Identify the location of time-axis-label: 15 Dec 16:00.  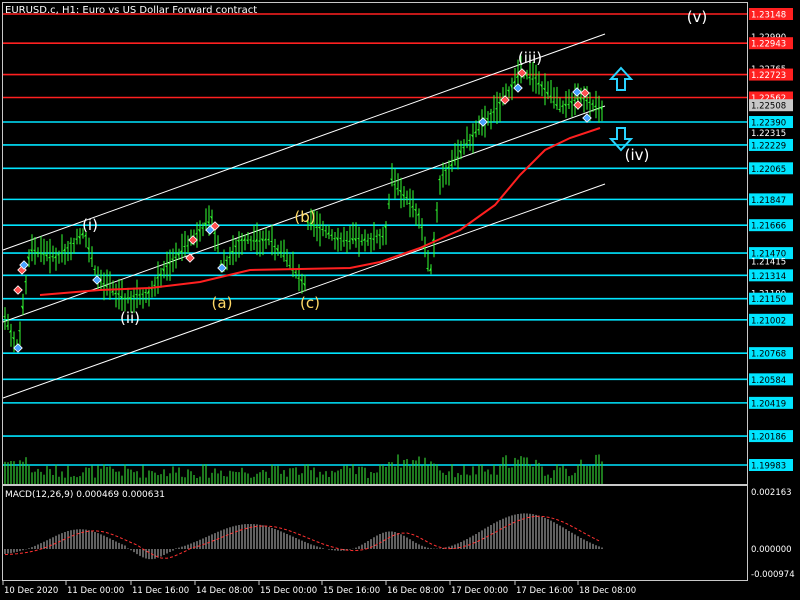
(351, 591).